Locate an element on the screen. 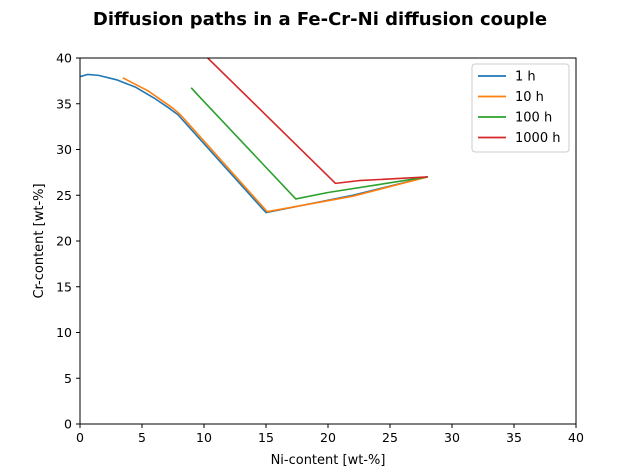 This screenshot has height=476, width=640. series-line-10h is located at coordinates (275, 145).